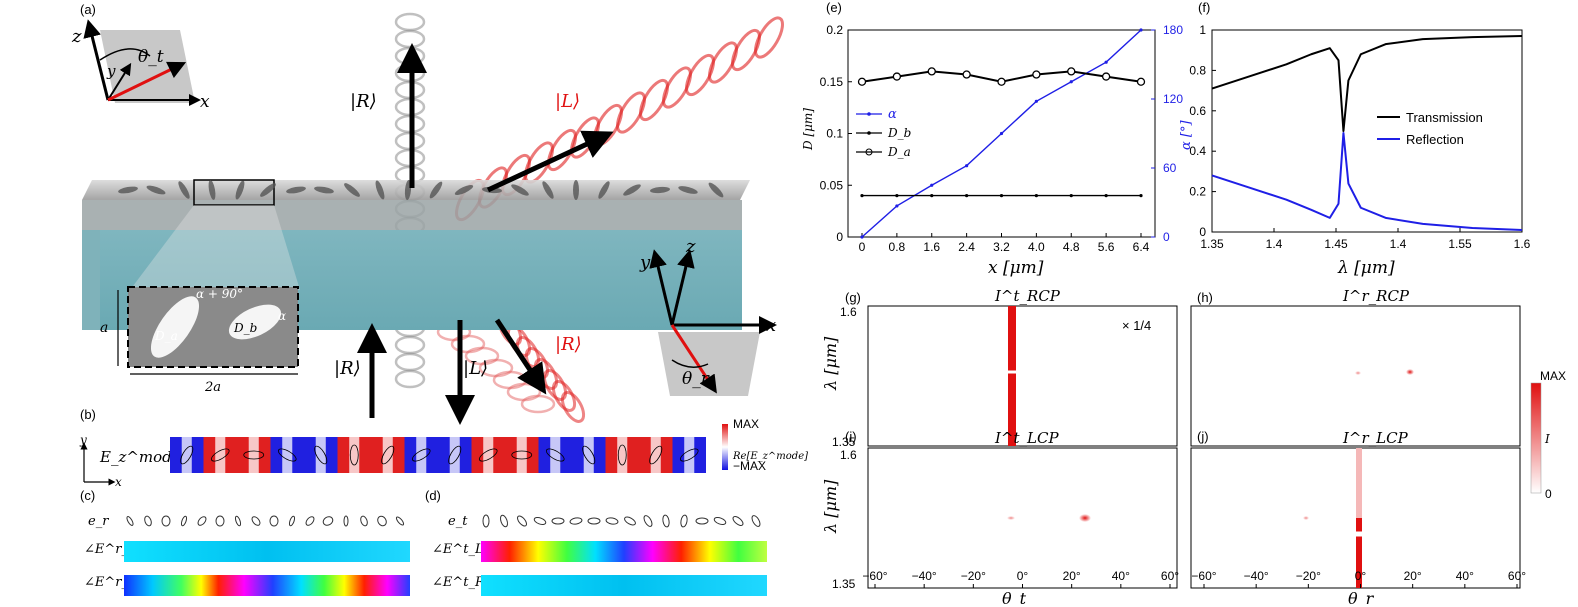 This screenshot has height=607, width=1578. I want to click on mode-axis-x: x, so click(118, 482).